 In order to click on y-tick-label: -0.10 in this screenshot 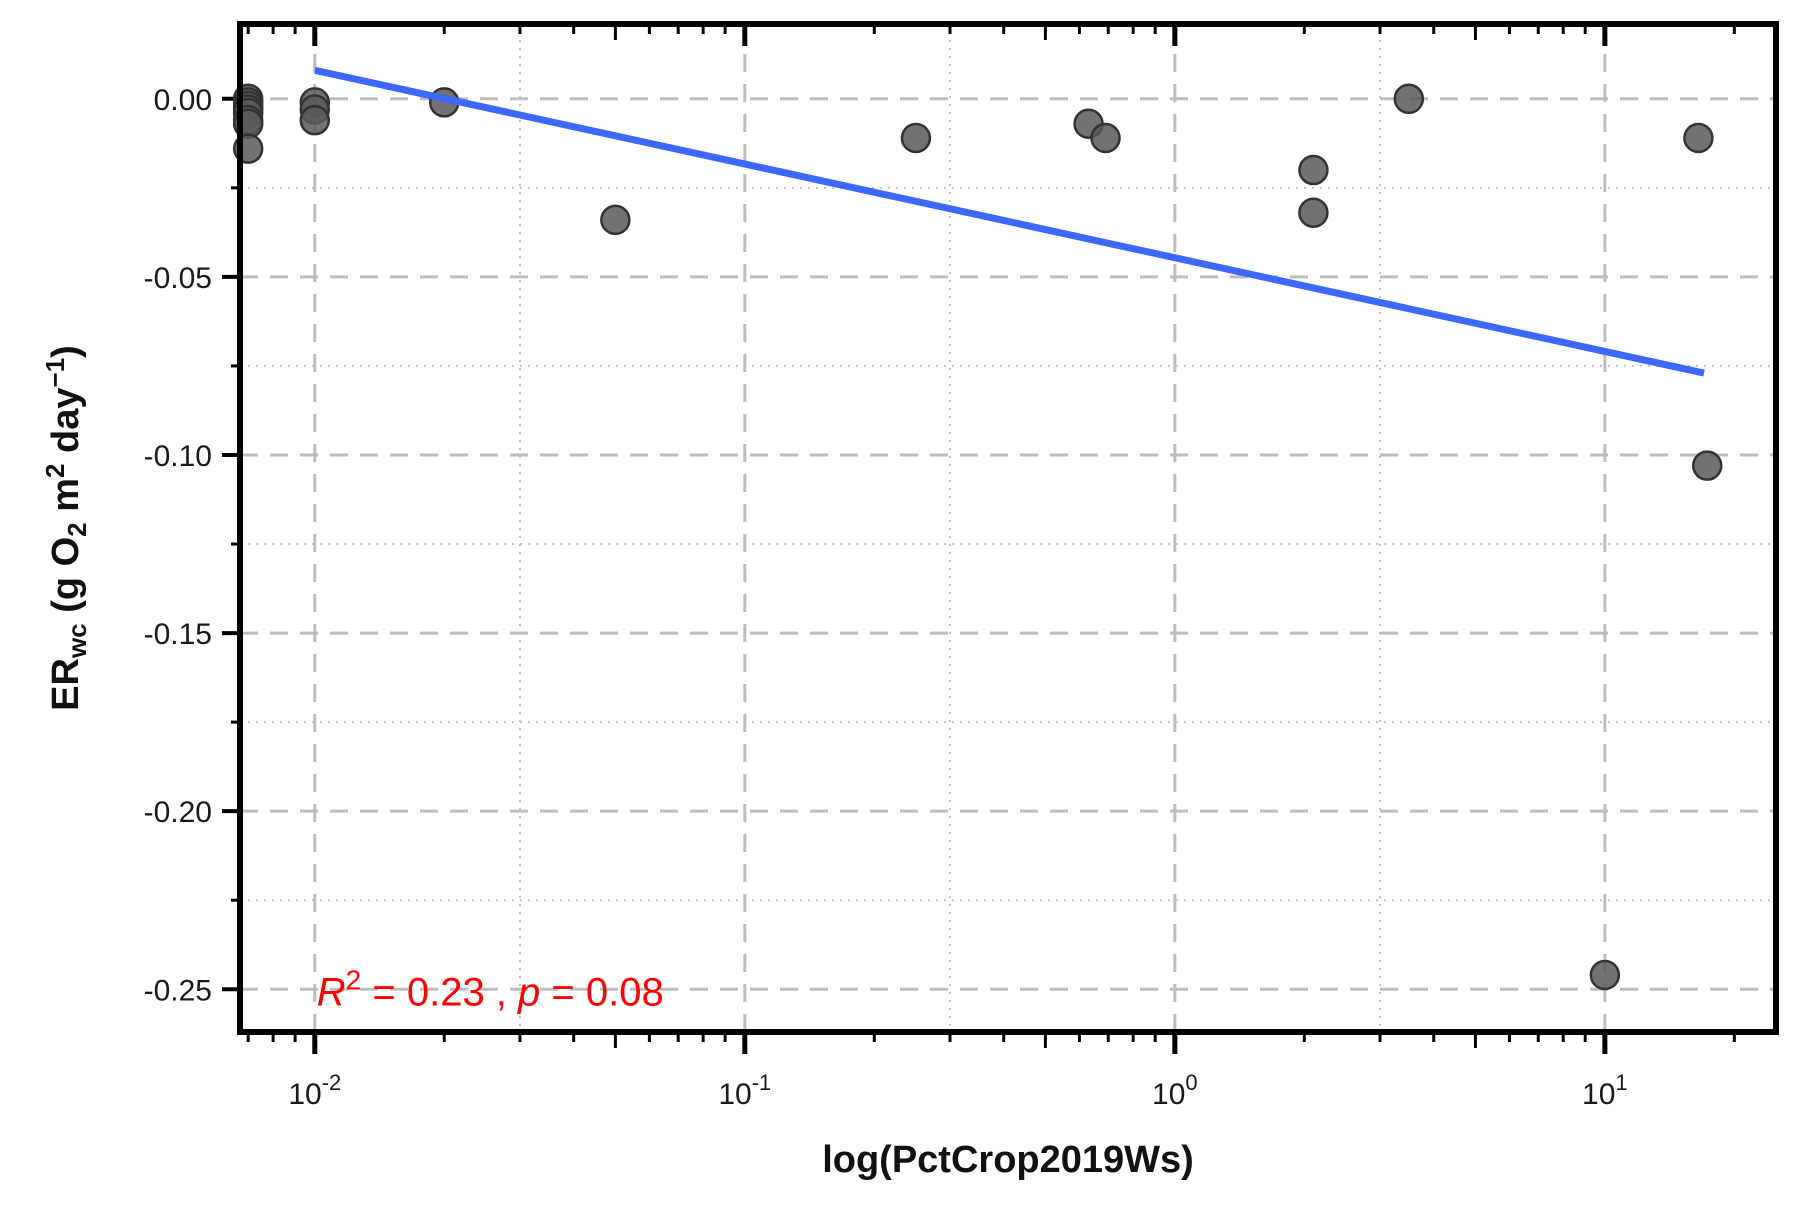, I will do `click(178, 456)`.